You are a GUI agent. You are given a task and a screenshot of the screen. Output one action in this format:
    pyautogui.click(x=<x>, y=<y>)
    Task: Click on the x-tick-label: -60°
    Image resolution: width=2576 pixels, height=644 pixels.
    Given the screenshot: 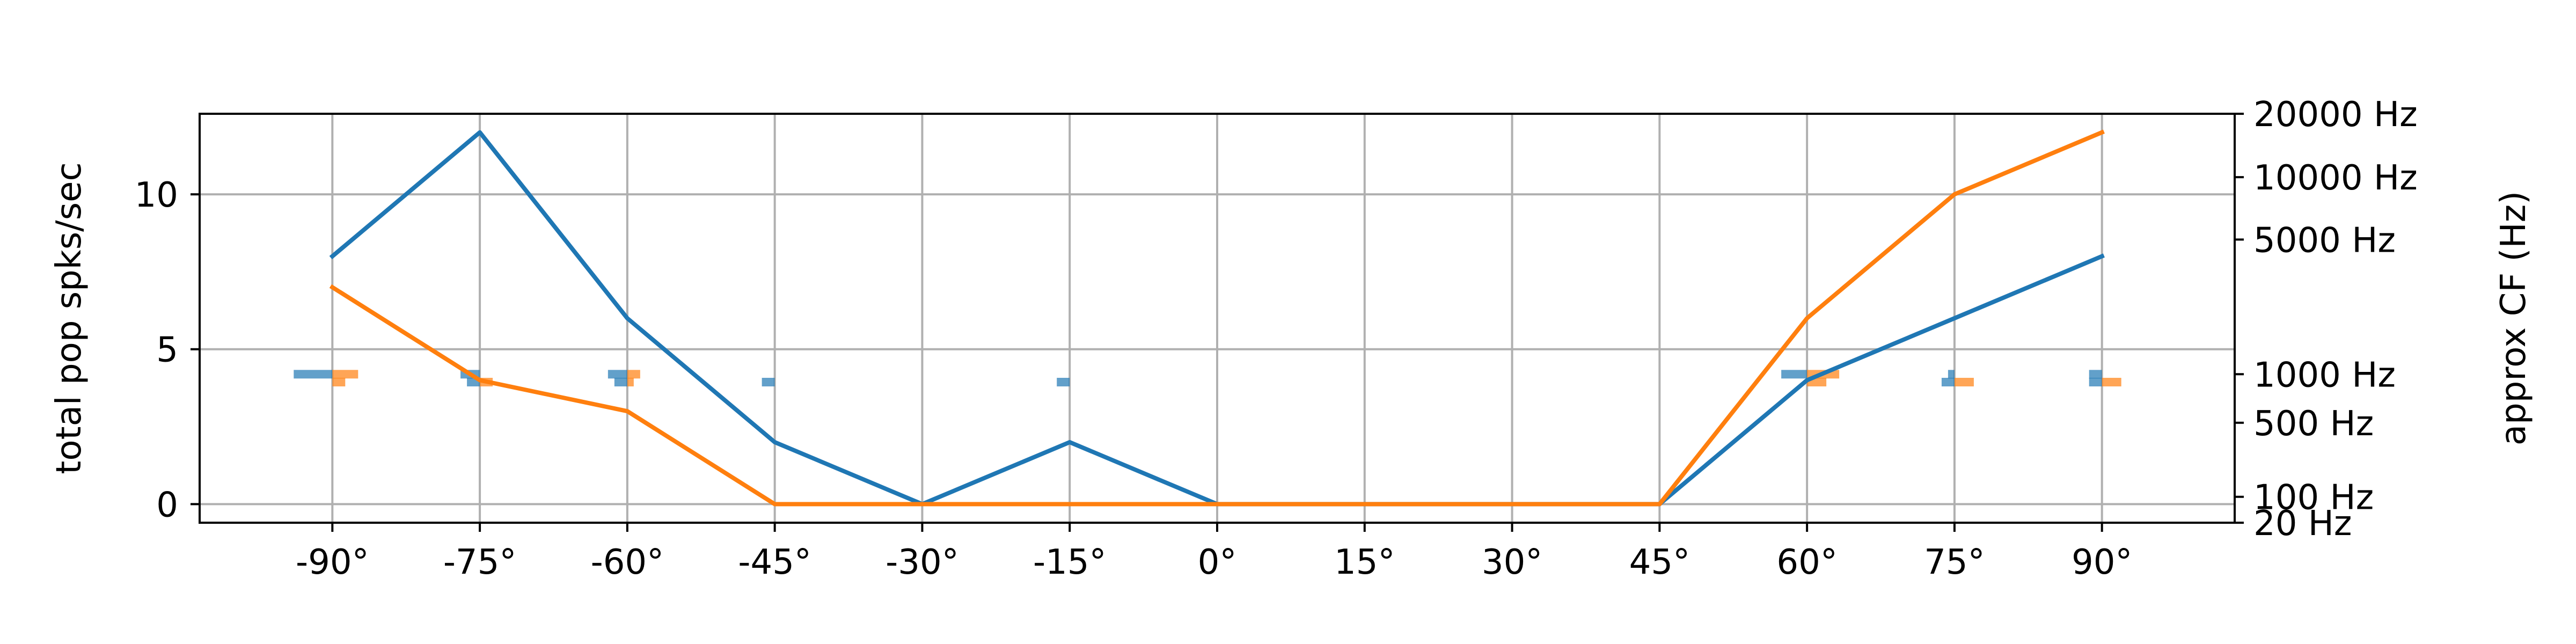 What is the action you would take?
    pyautogui.click(x=627, y=562)
    